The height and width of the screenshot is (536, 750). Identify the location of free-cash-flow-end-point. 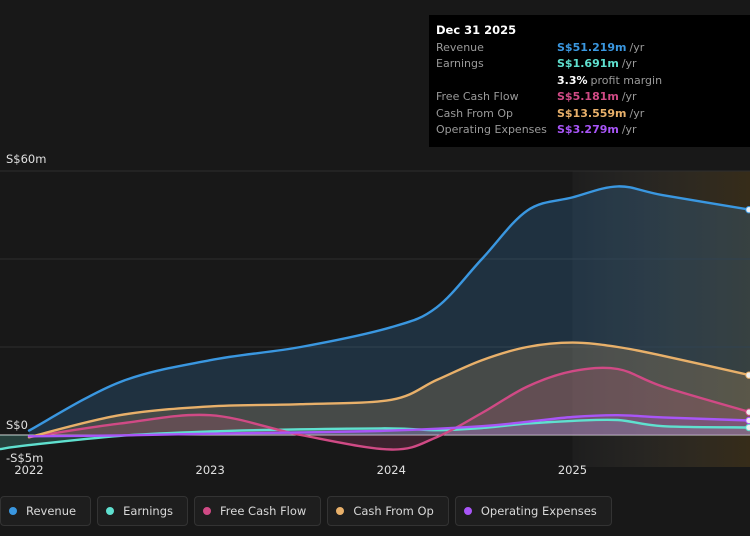
(747, 412).